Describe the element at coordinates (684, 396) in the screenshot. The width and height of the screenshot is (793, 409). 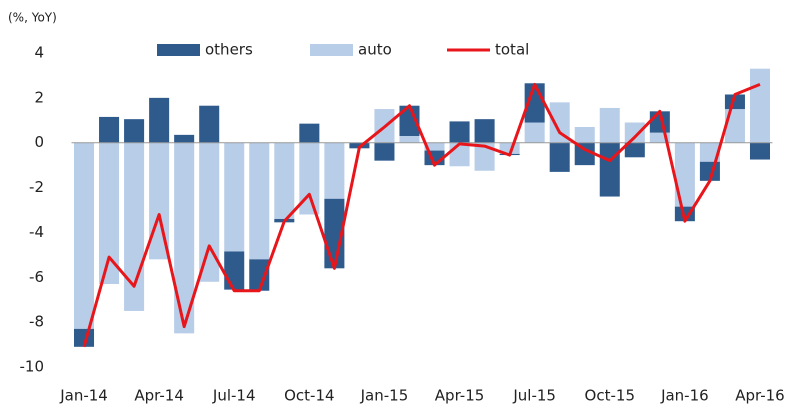
I see `x-tick-label: Jan-16` at that location.